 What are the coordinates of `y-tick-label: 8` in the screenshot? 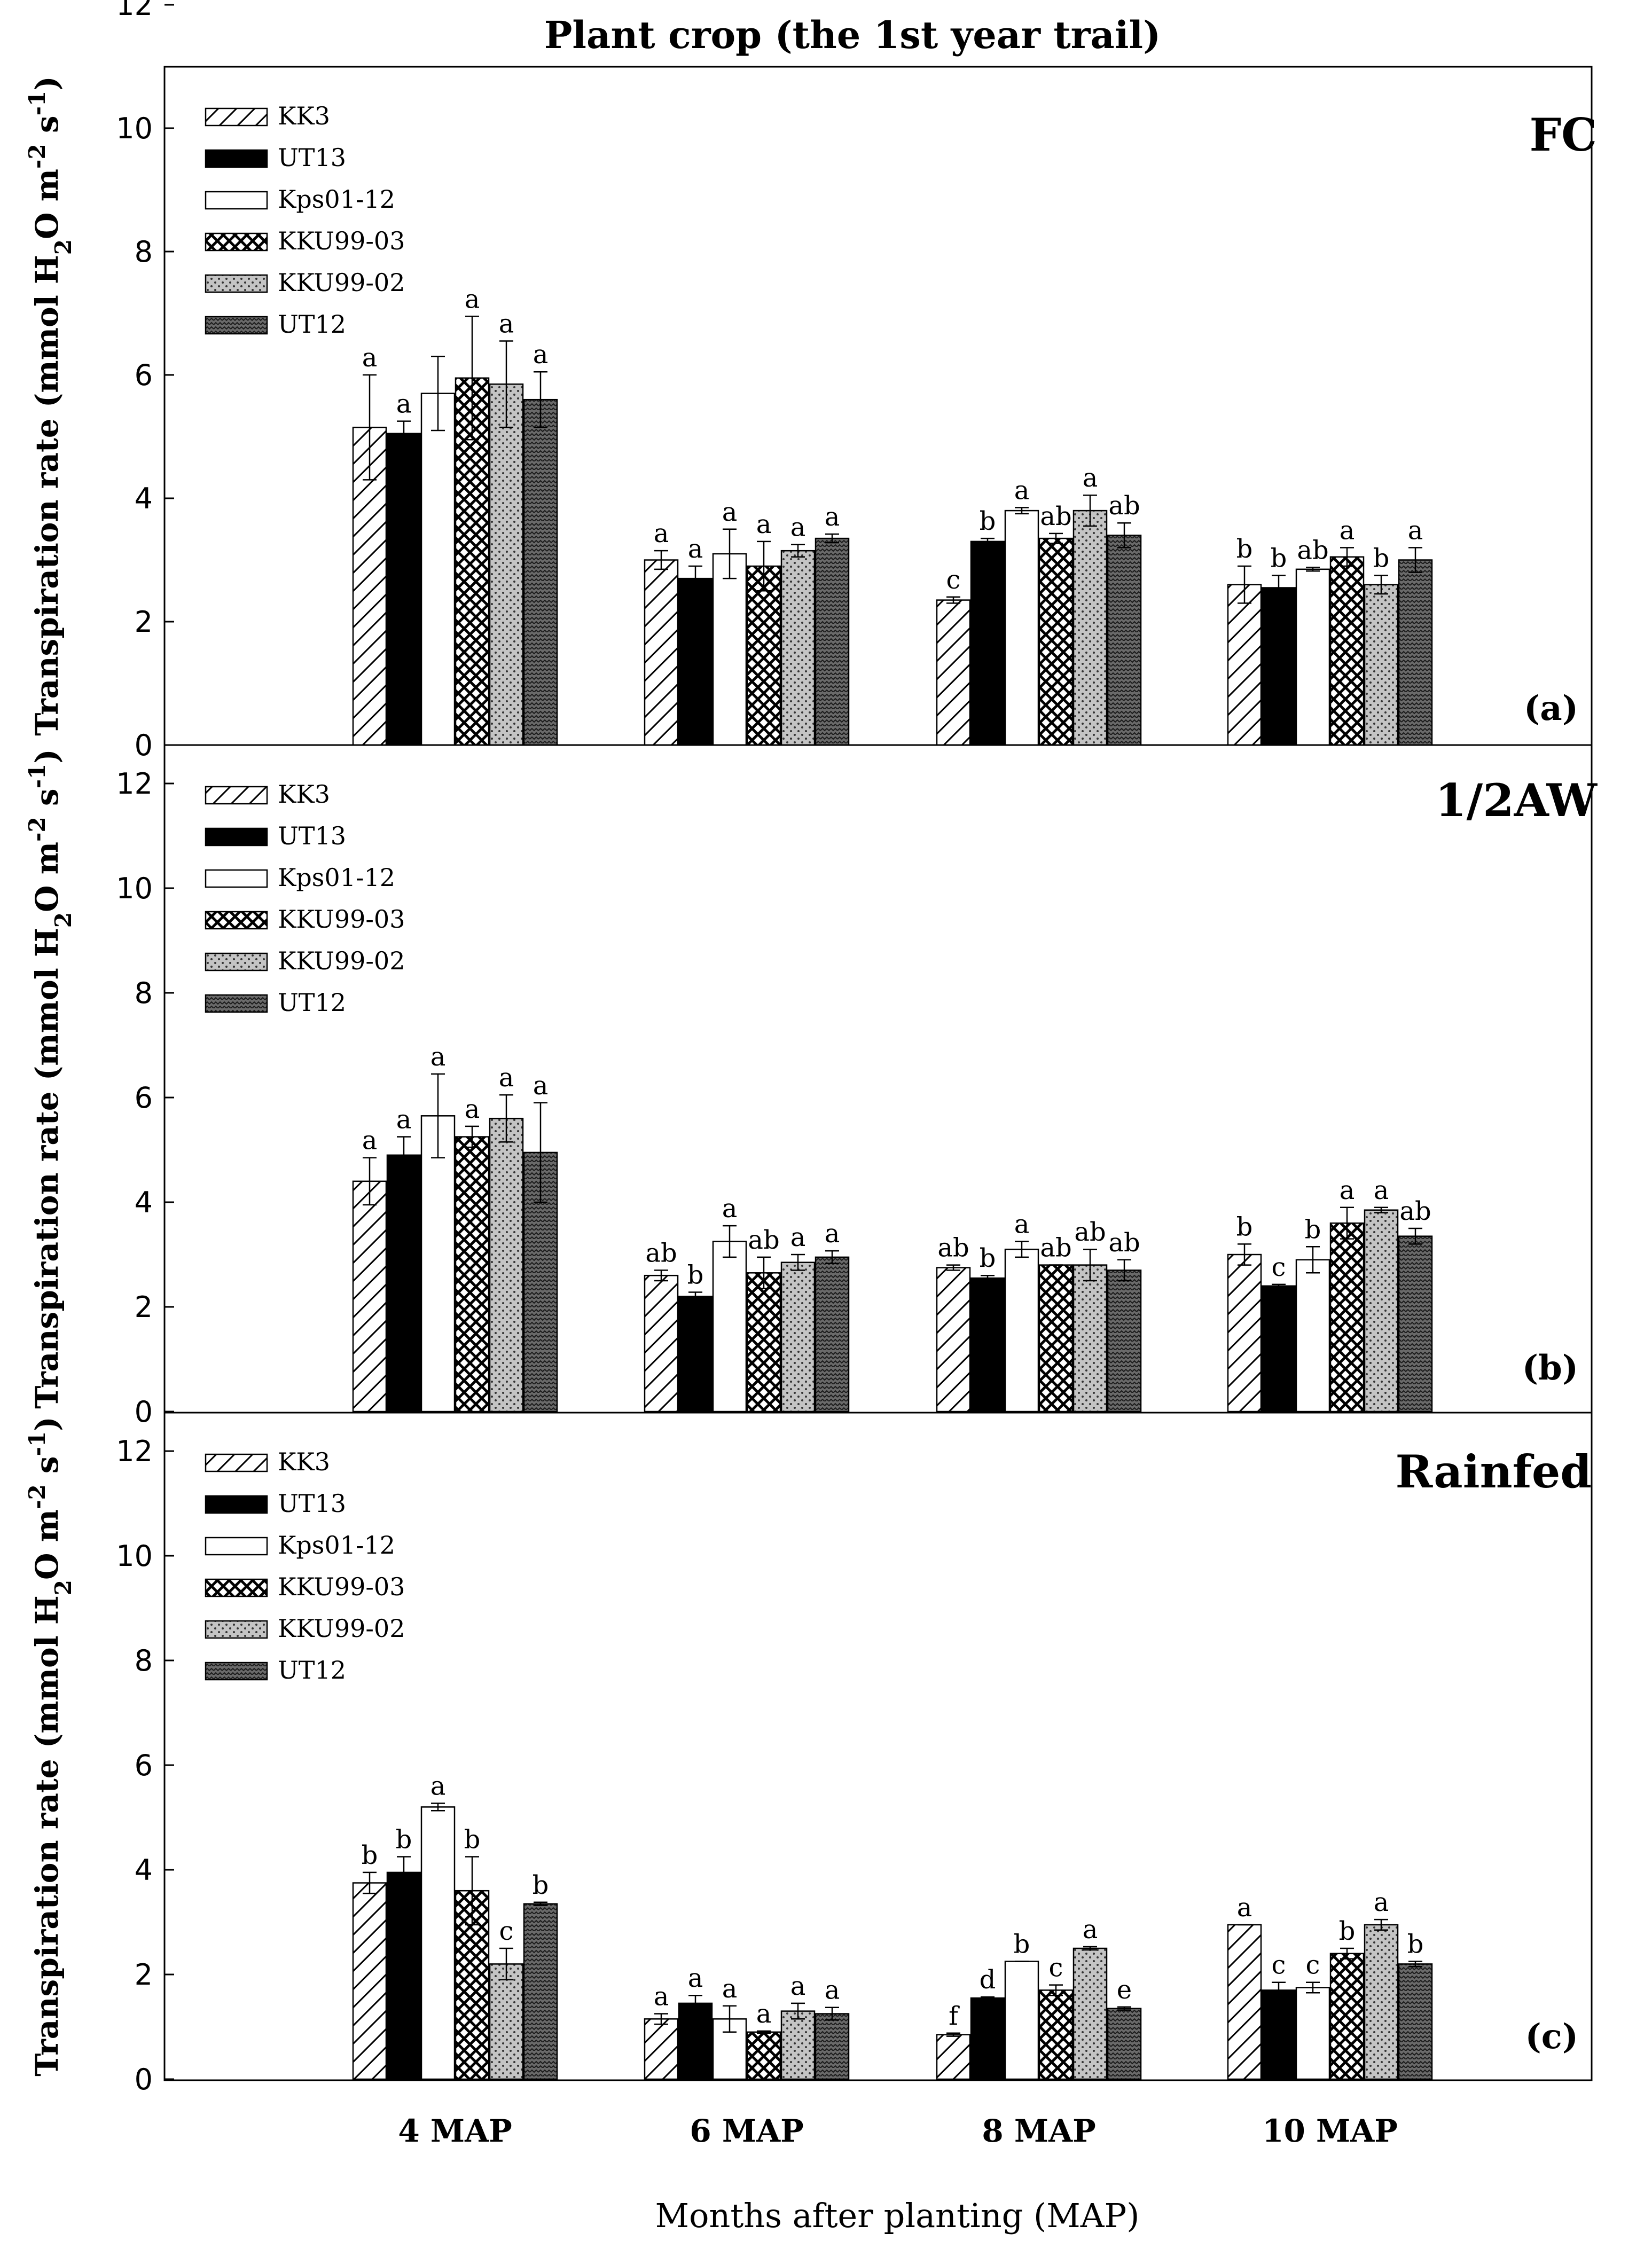 It's located at (144, 1661).